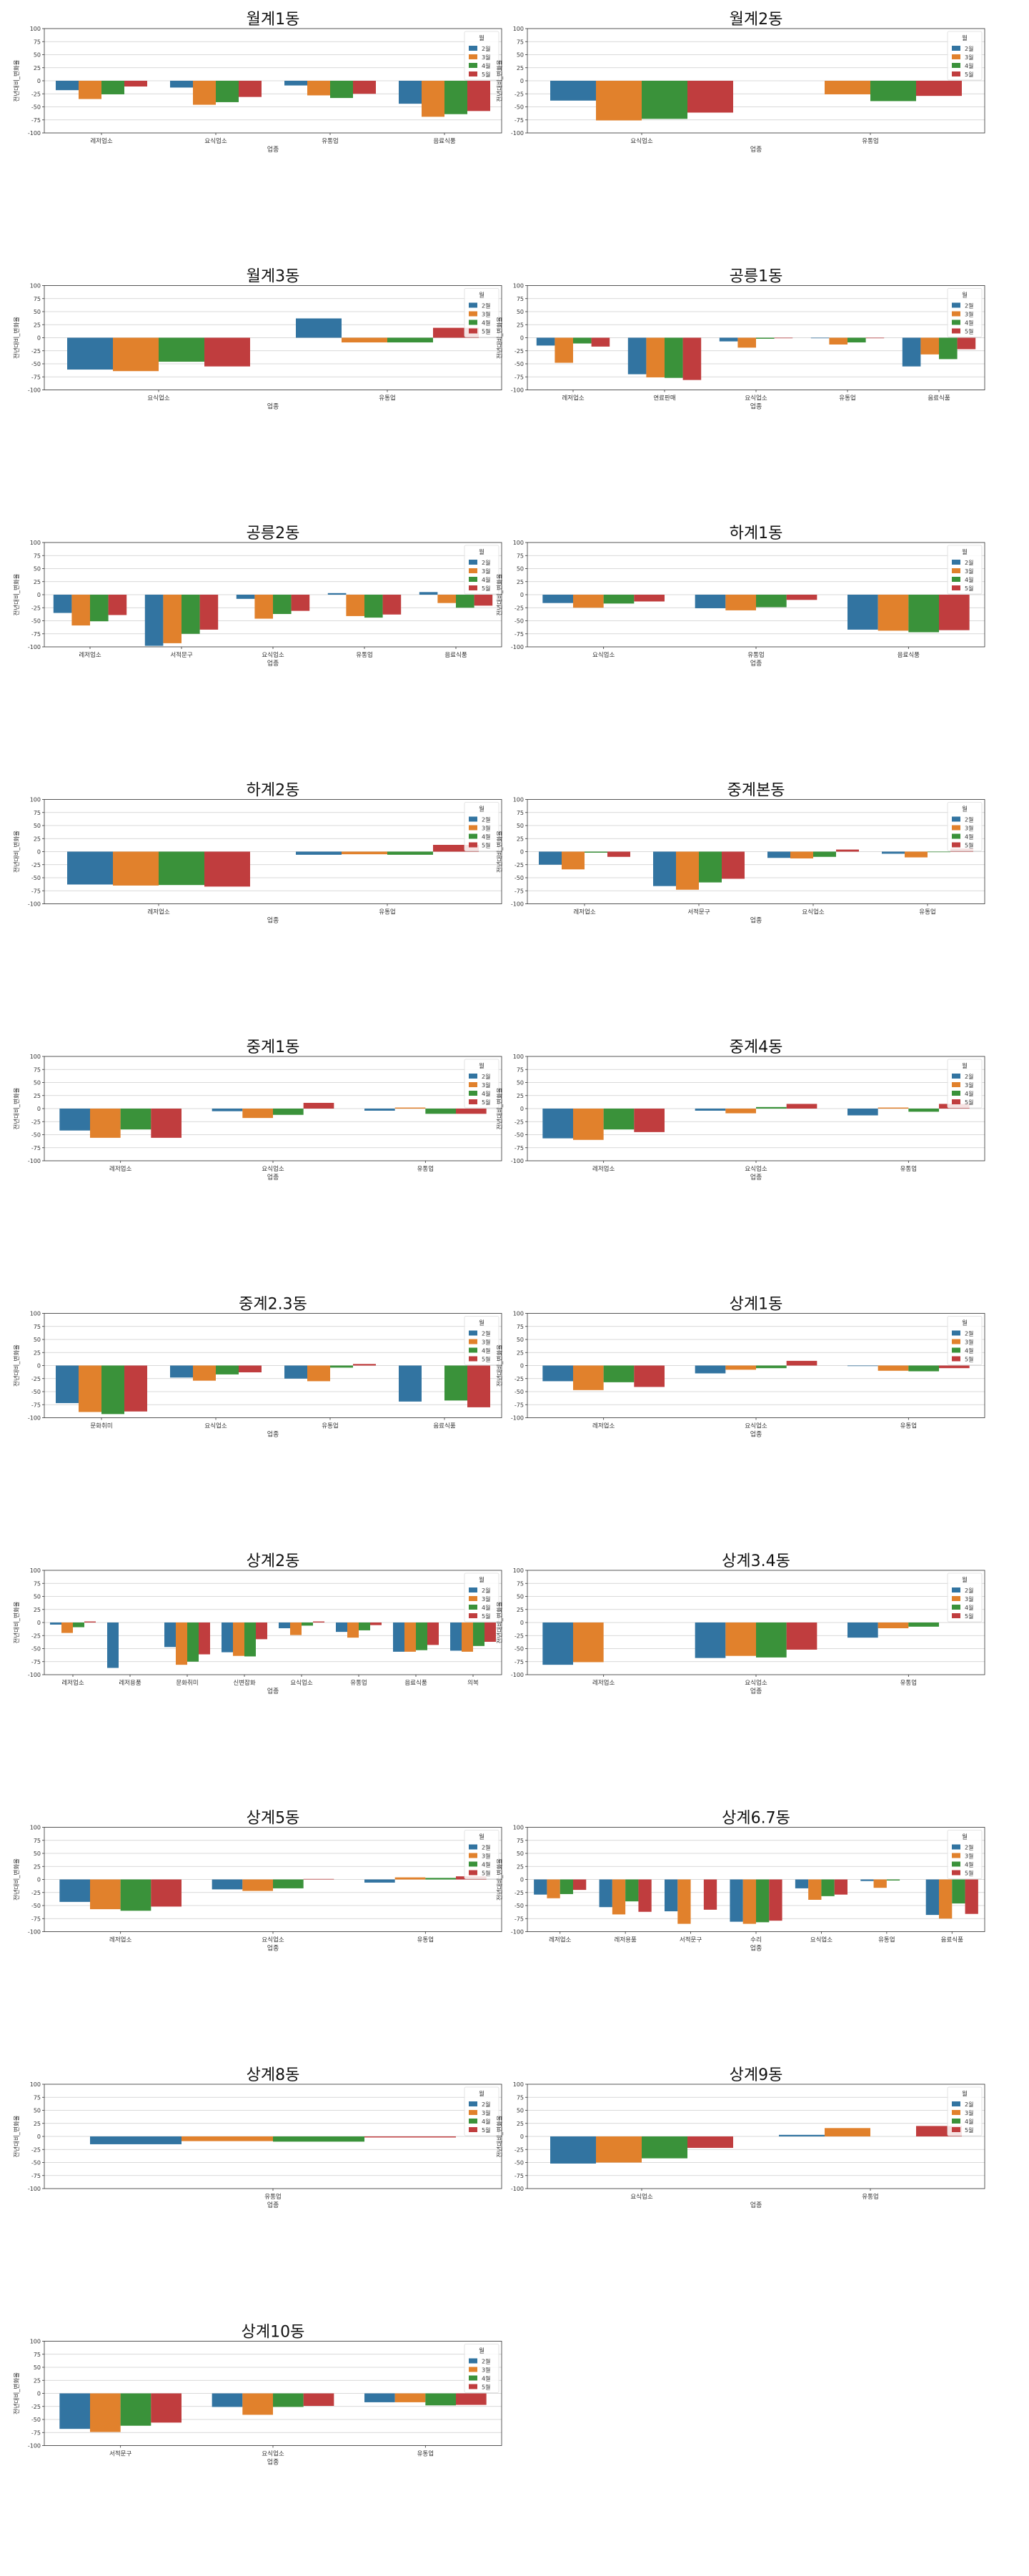 The height and width of the screenshot is (2576, 1029). What do you see at coordinates (273, 1305) in the screenshot?
I see `chart-title: 중계2.3동` at bounding box center [273, 1305].